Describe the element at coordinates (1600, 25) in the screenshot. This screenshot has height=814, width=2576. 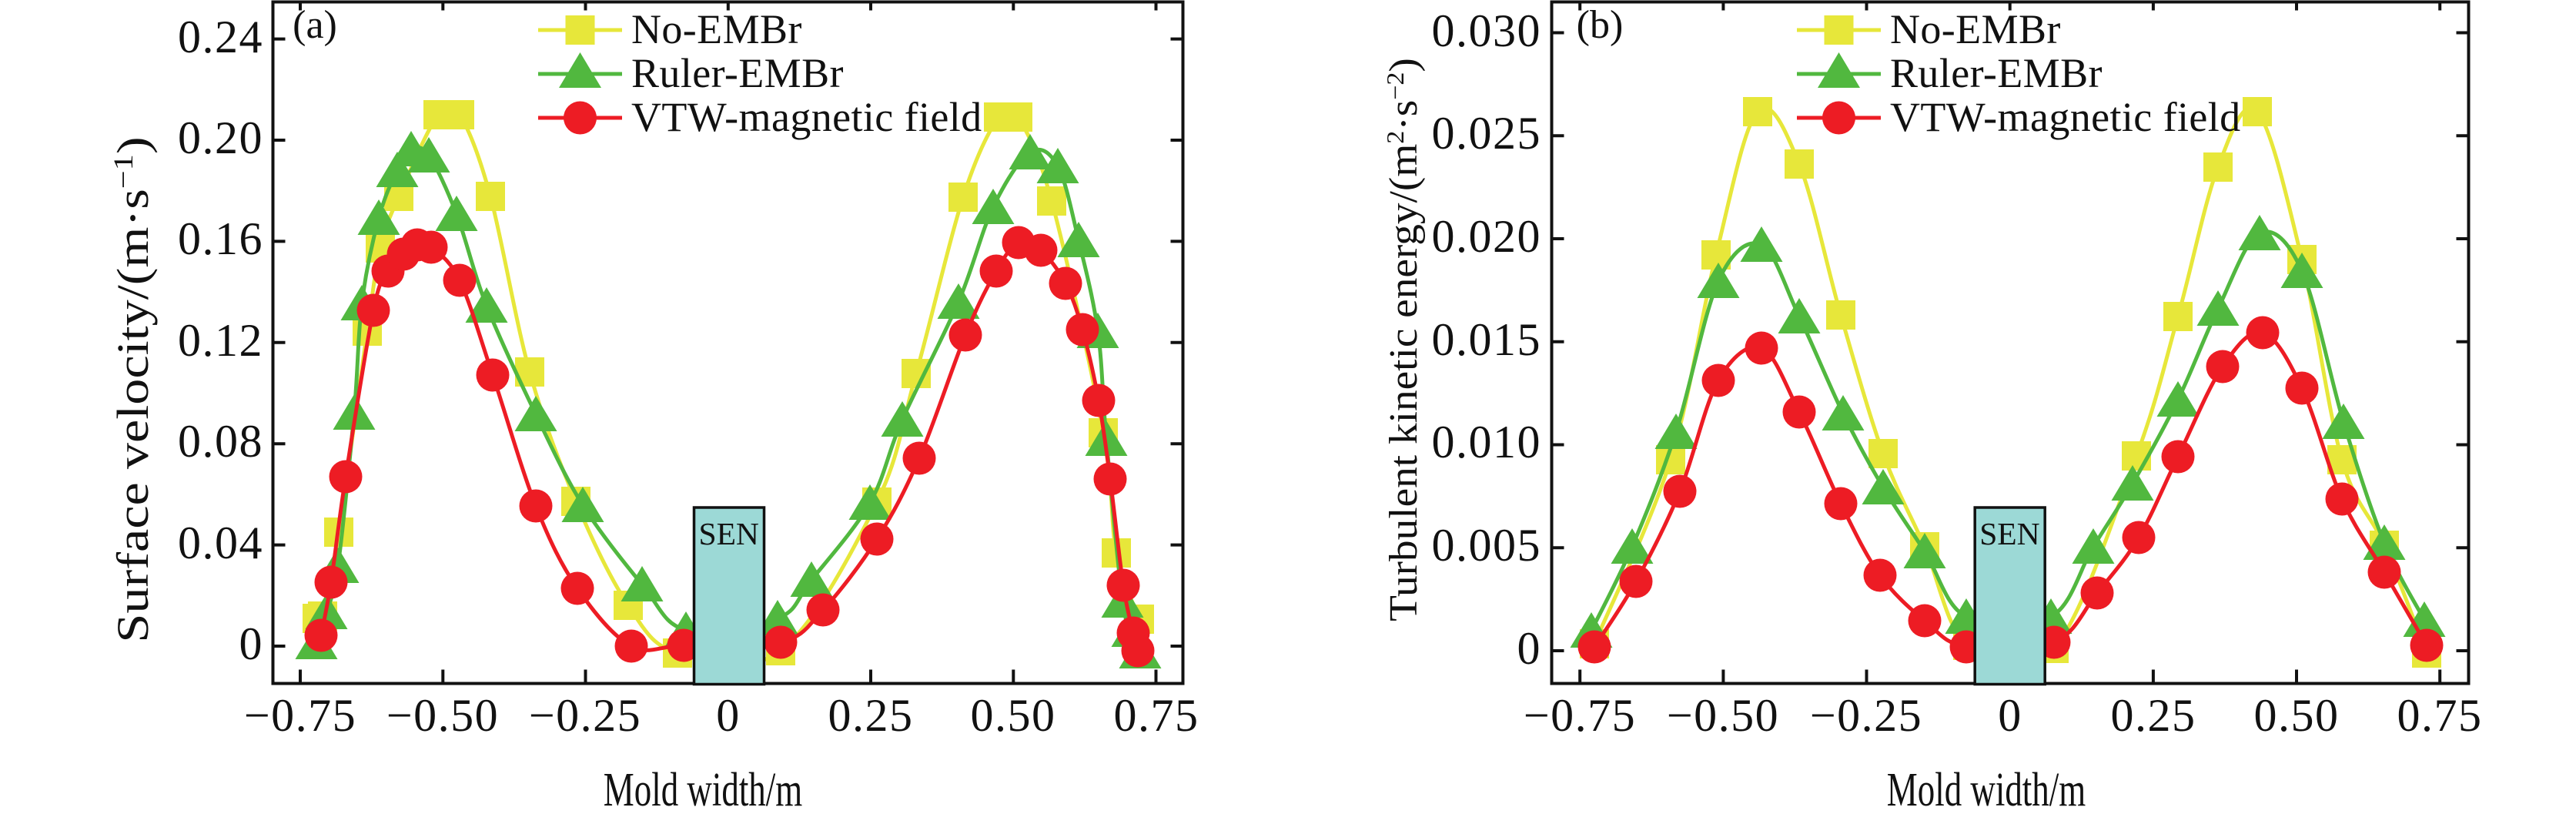
I see `svg-text: (b)` at that location.